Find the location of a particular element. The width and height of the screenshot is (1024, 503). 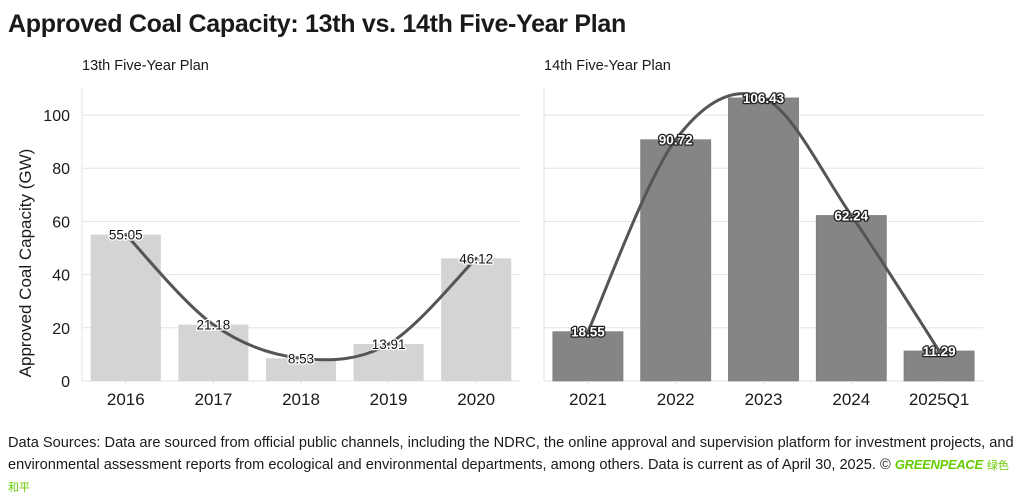

x-tick-label: 2017 is located at coordinates (213, 399).